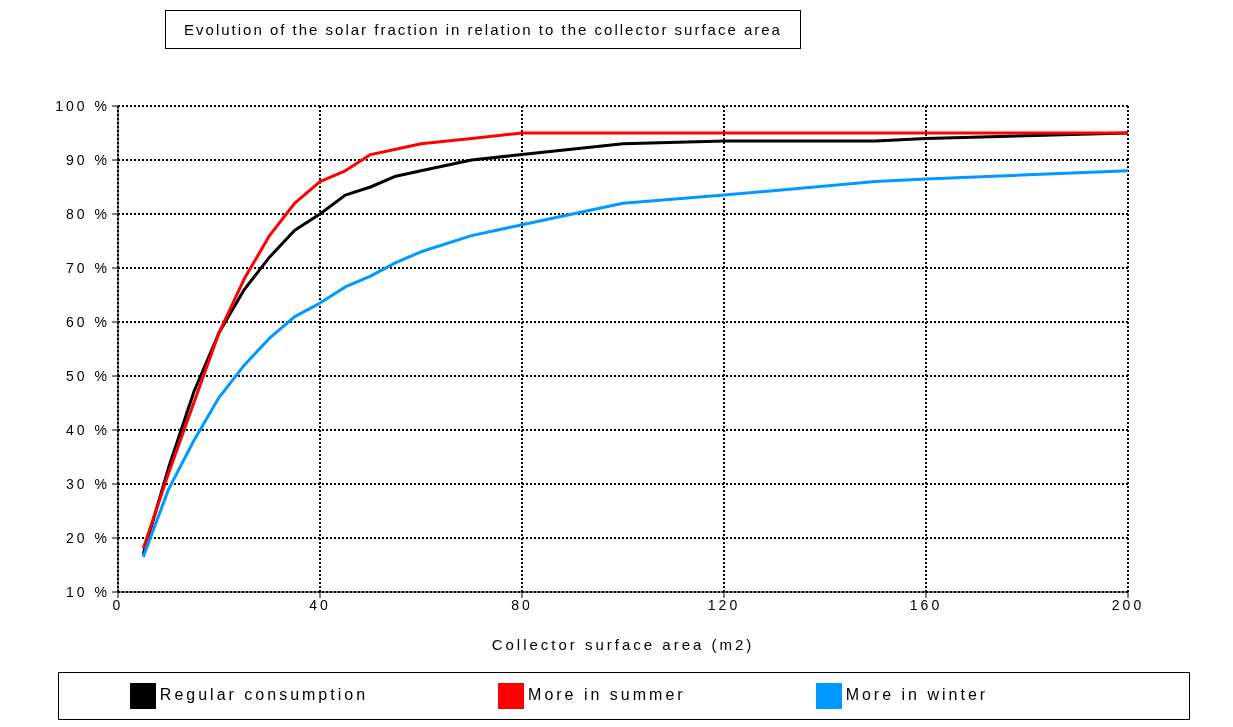  Describe the element at coordinates (118, 604) in the screenshot. I see `x-tick-label: 0` at that location.